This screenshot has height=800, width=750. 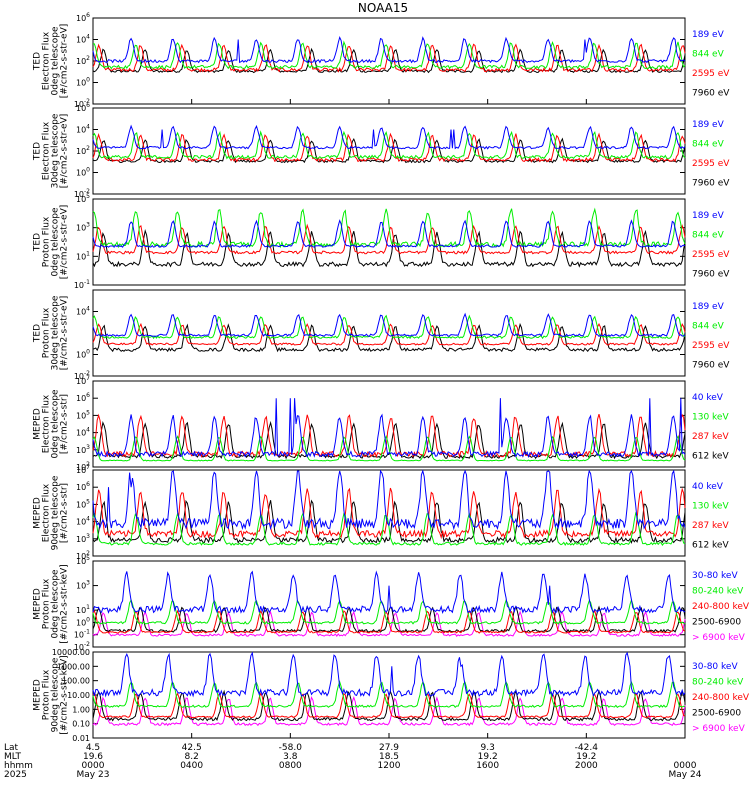 I want to click on y-tick-label: 1.00, so click(x=81, y=709).